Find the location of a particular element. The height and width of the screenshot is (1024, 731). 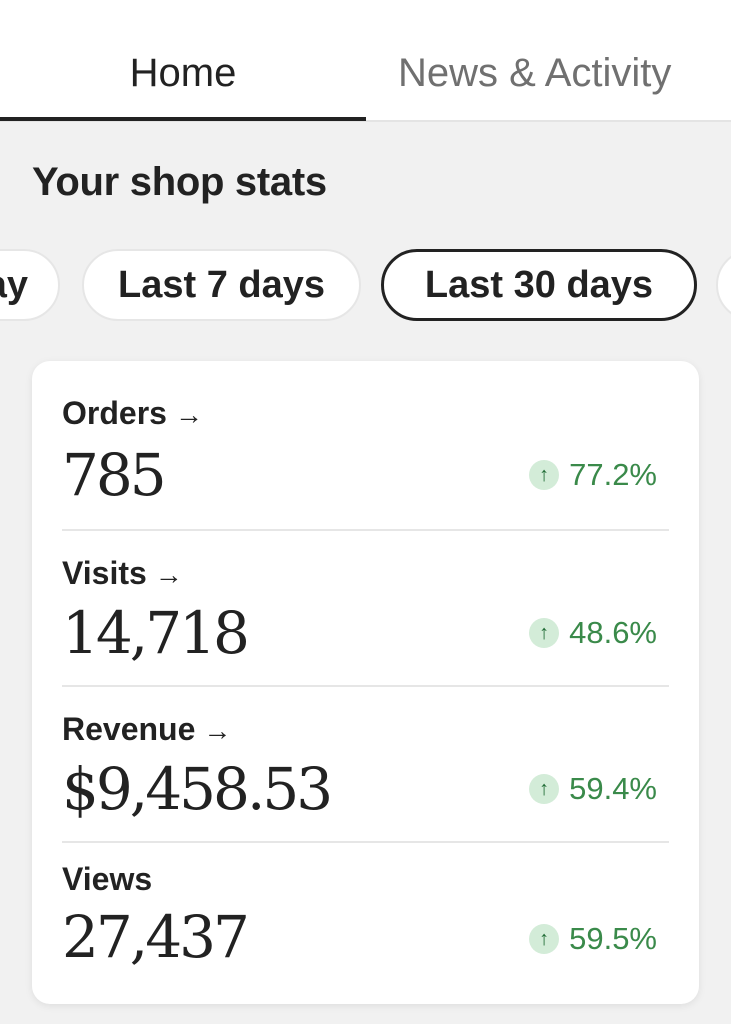

stat-label-text: Revenue is located at coordinates (129, 729).